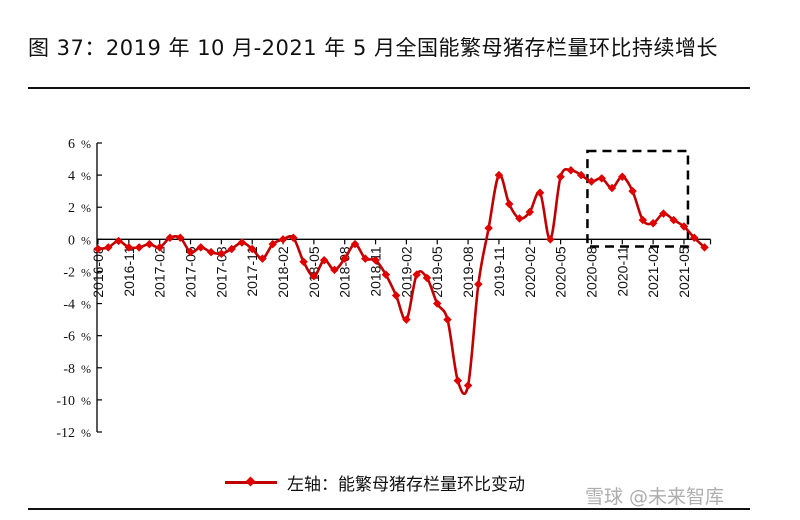 The width and height of the screenshot is (800, 520). Describe the element at coordinates (406, 485) in the screenshot. I see `legend-label: 左轴：能繁母猪存栏量环比变动` at that location.